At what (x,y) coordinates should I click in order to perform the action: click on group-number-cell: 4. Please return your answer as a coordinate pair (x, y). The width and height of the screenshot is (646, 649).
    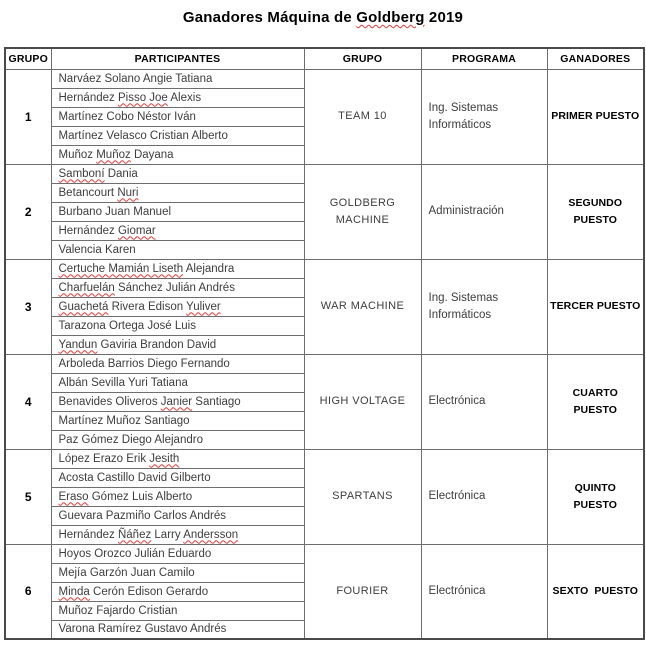
    Looking at the image, I should click on (28, 401).